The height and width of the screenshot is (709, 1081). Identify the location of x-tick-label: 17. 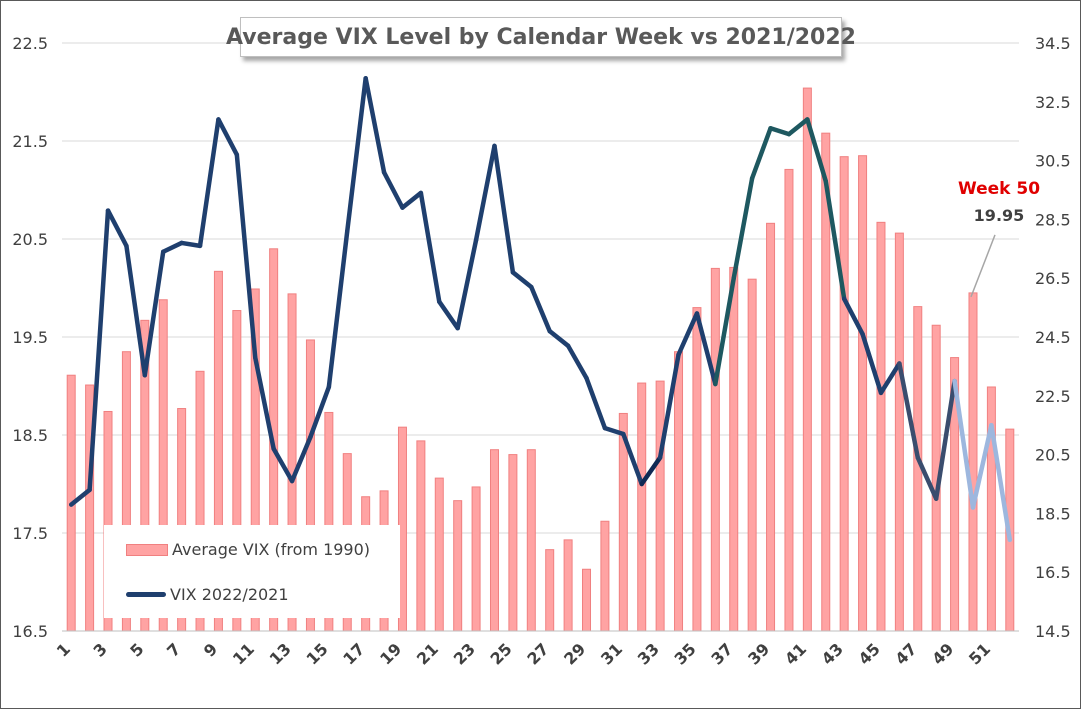
(353, 653).